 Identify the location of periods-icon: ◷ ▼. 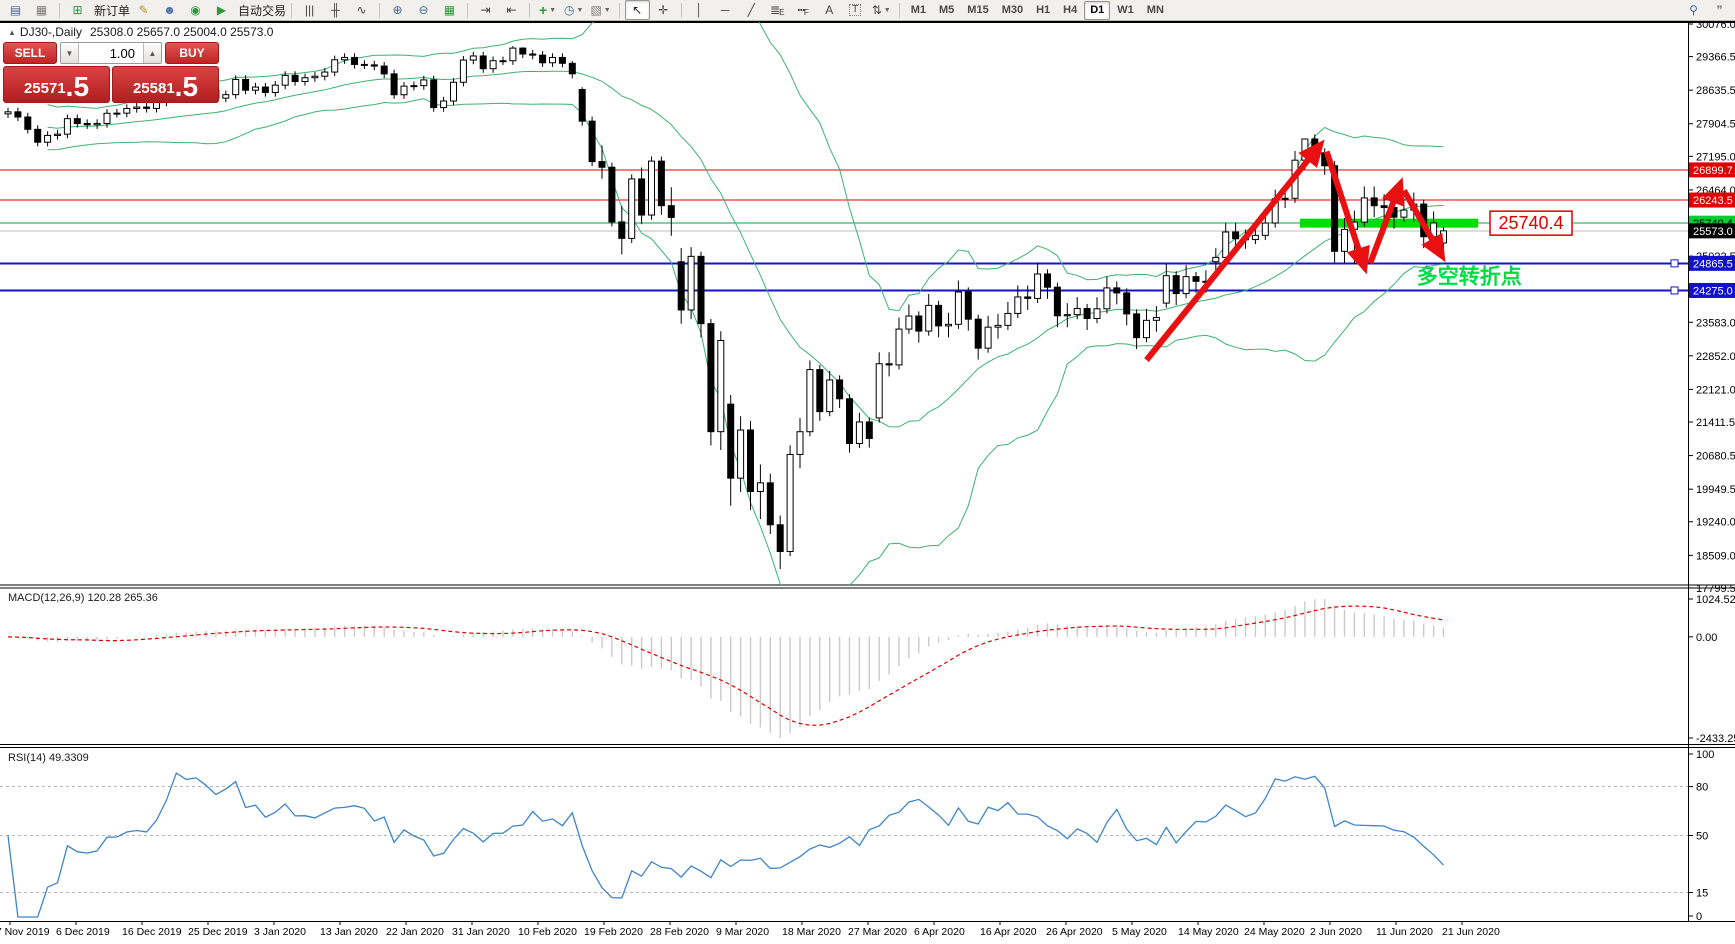
(573, 10).